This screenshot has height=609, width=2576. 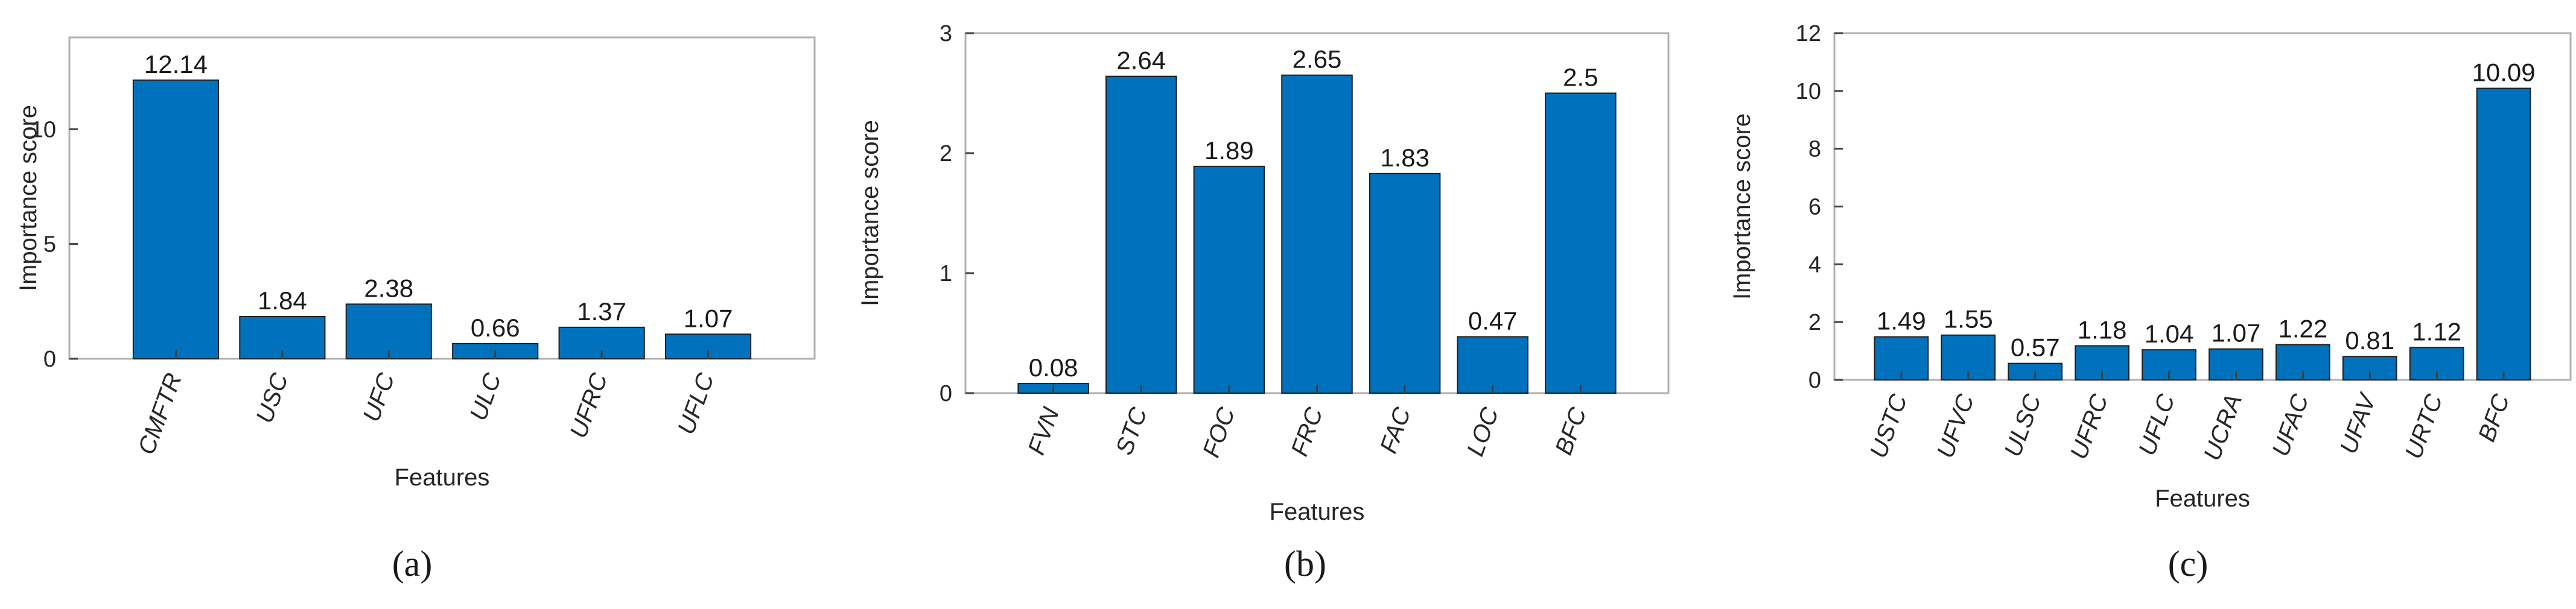 What do you see at coordinates (388, 288) in the screenshot?
I see `bar-data-label: 2.38` at bounding box center [388, 288].